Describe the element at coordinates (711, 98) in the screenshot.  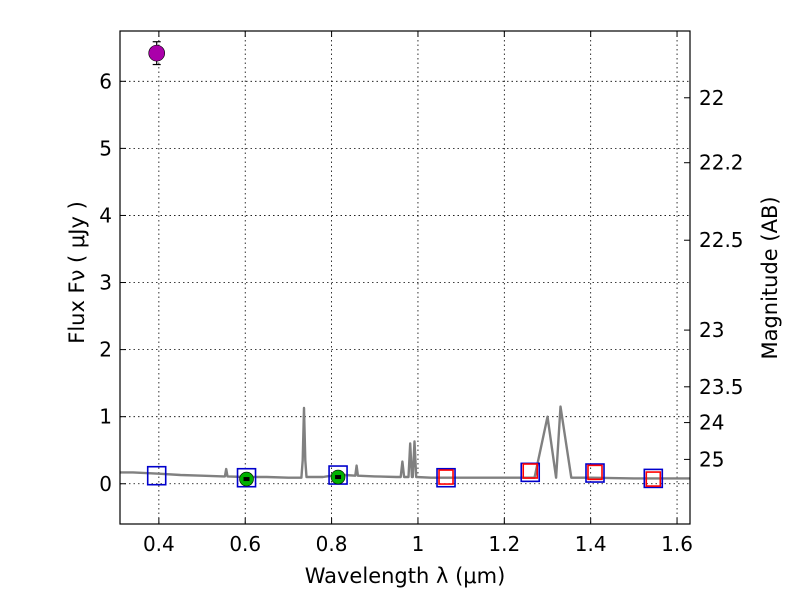
I see `y2-tick-label: 22` at that location.